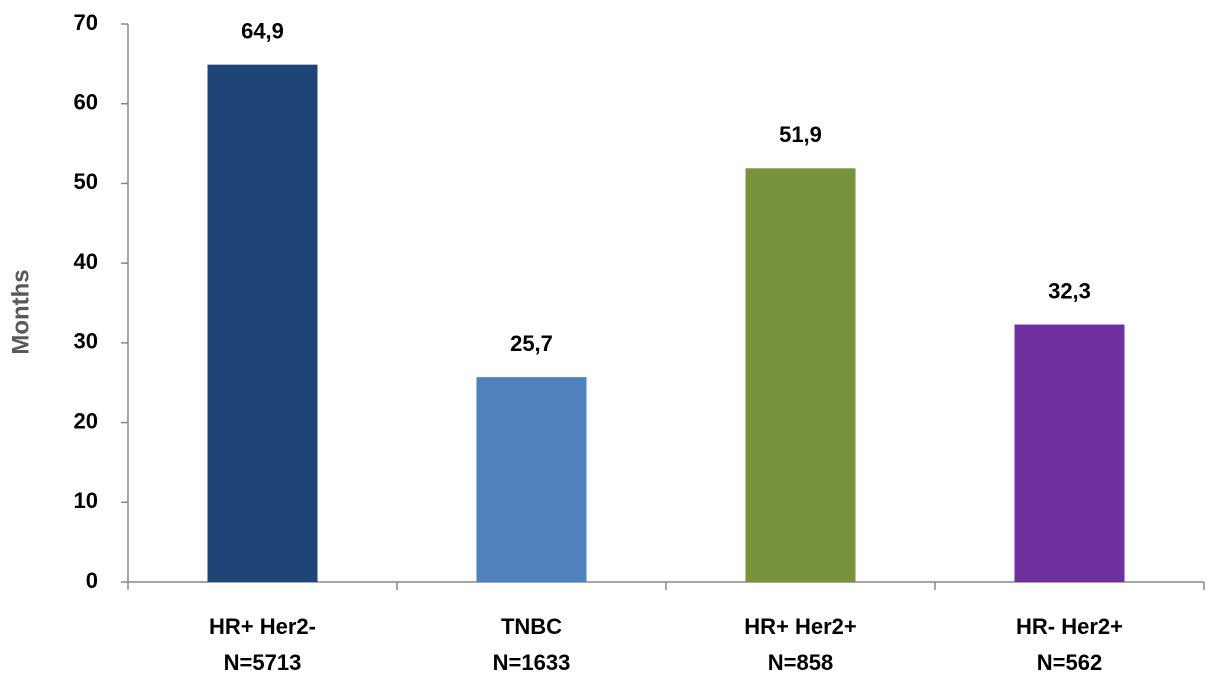 This screenshot has width=1209, height=676. Describe the element at coordinates (531, 626) in the screenshot. I see `x-tick-label: TNBC` at that location.